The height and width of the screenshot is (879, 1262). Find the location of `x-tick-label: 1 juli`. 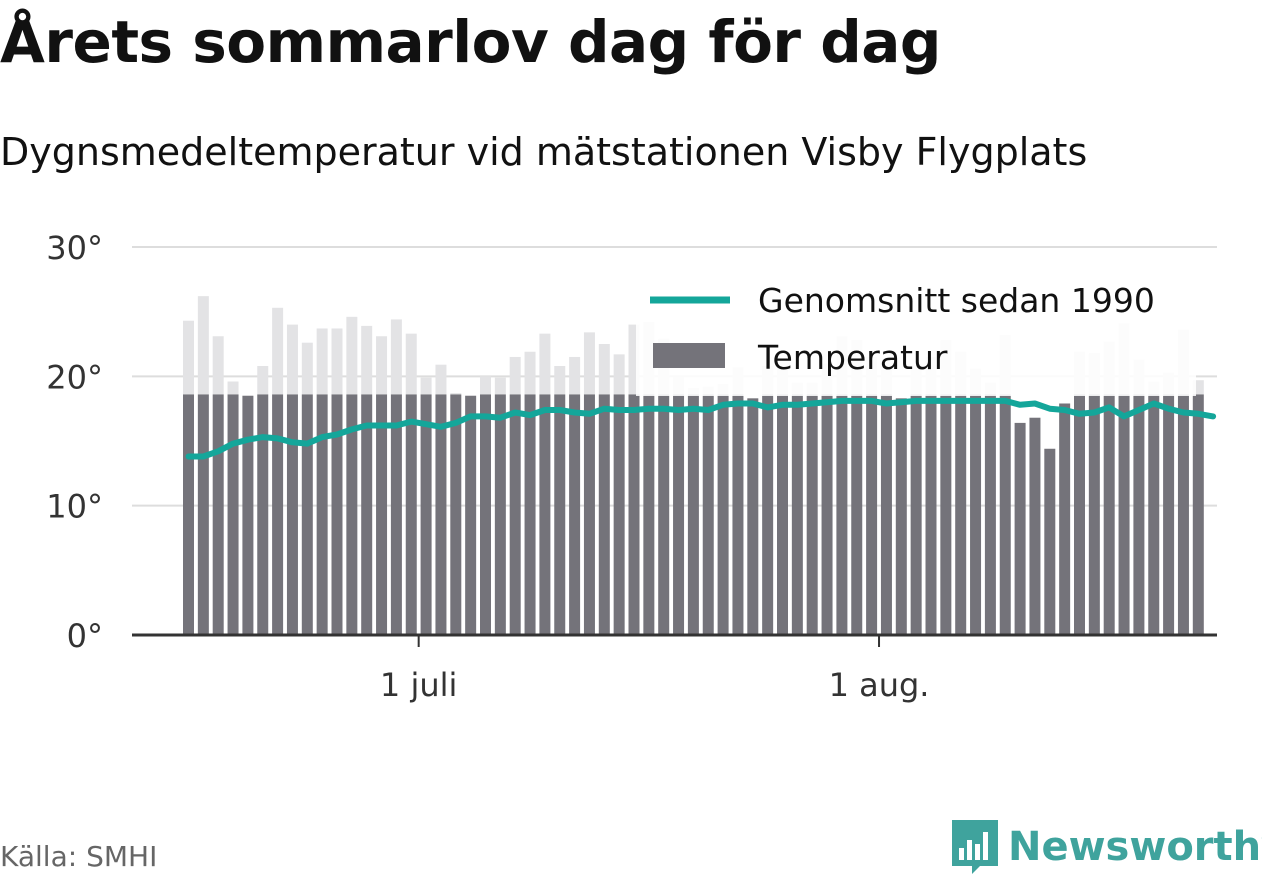

x-tick-label: 1 juli is located at coordinates (418, 685).